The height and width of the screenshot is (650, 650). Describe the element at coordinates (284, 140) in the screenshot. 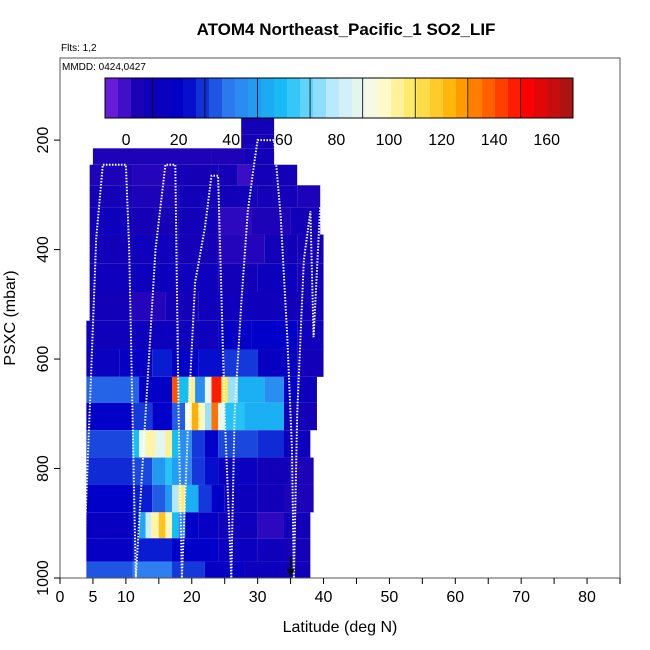

I see `colorbar-tick-label: 60` at that location.